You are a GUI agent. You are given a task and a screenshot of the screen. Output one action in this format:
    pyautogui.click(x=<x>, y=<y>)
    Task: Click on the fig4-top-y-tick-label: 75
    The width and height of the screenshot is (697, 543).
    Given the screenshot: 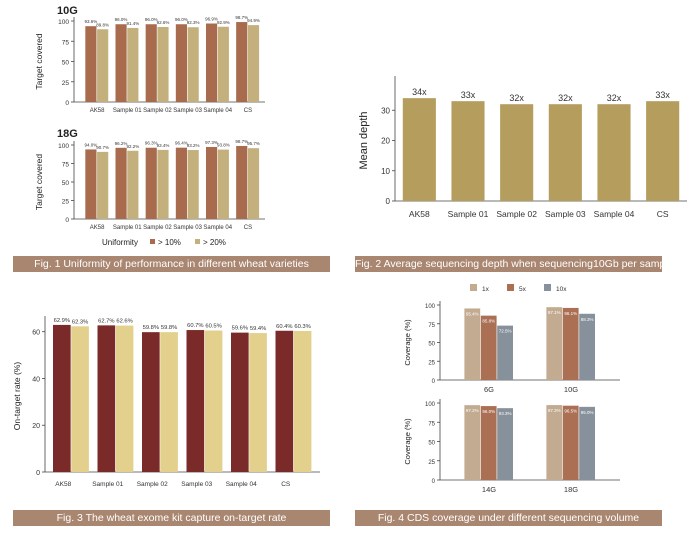 What is the action you would take?
    pyautogui.click(x=431, y=326)
    